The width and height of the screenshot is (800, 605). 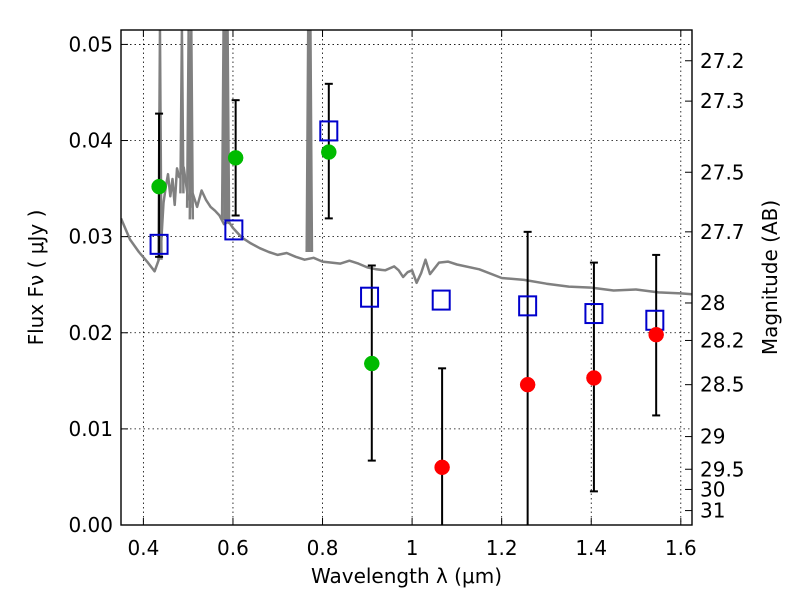 What do you see at coordinates (722, 172) in the screenshot?
I see `magnitude-tick-label: 27.5` at bounding box center [722, 172].